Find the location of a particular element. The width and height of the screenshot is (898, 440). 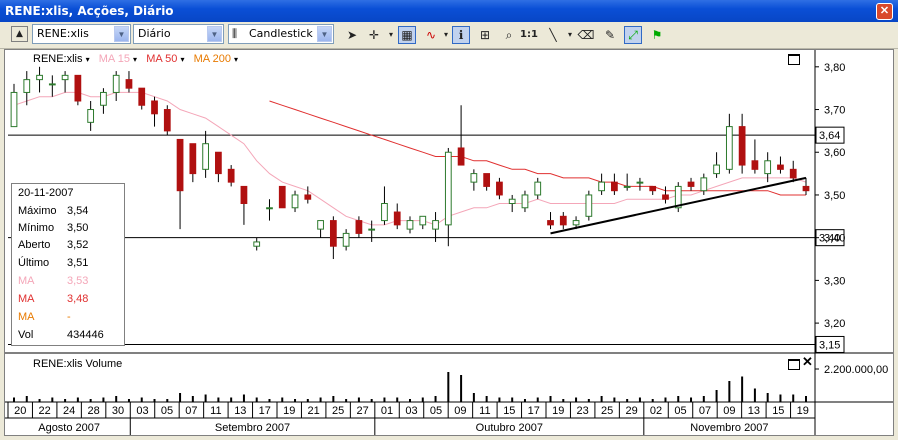

volume-layer is located at coordinates (410, 387).